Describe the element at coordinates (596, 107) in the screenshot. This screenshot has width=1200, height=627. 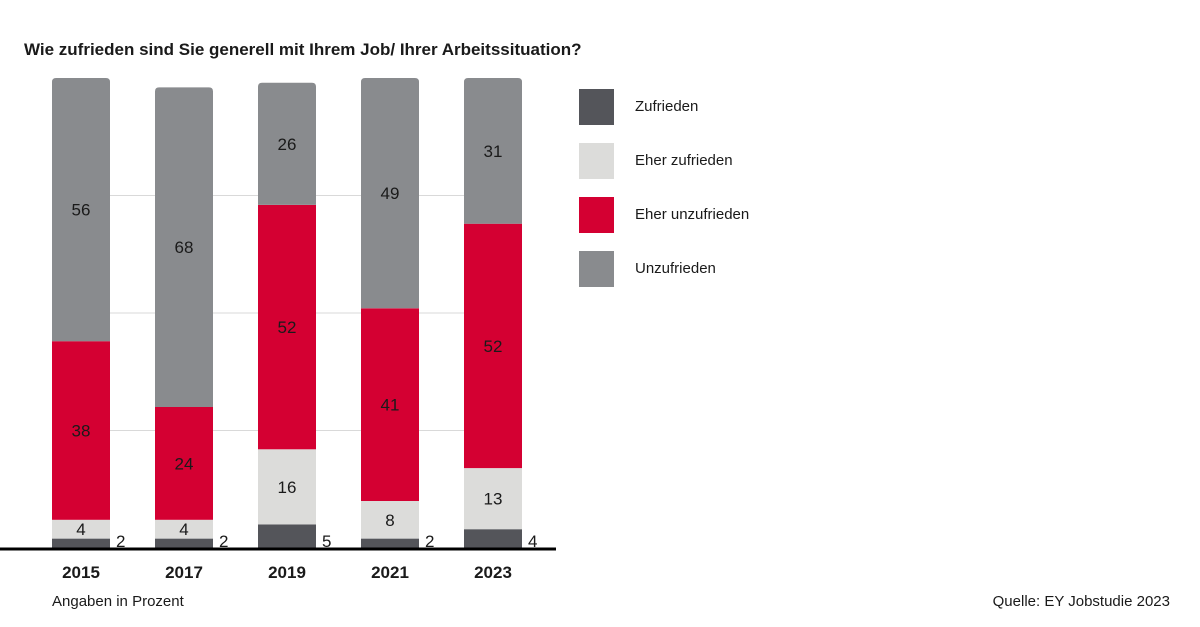
I see `legend-swatch-zufrieden` at that location.